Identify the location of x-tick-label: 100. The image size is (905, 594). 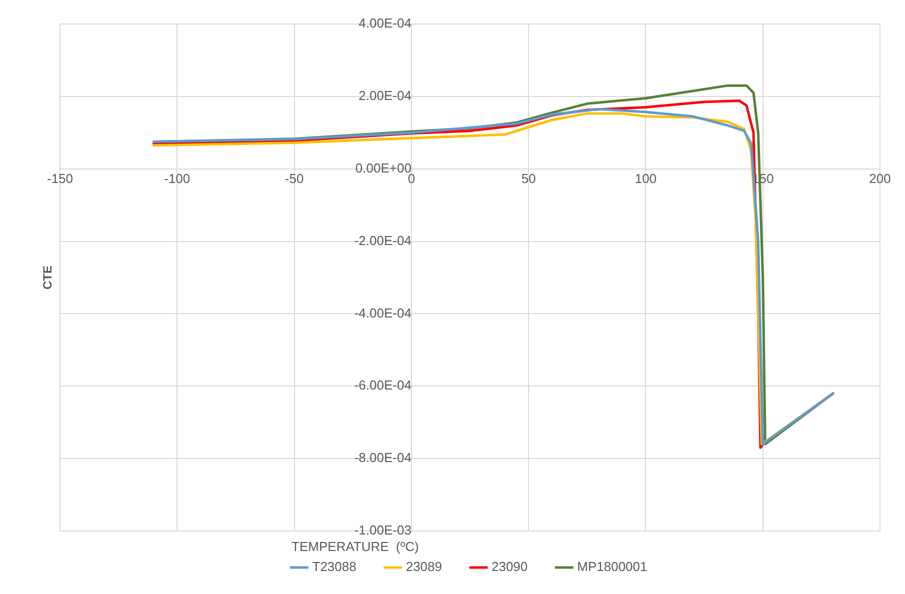
(645, 178).